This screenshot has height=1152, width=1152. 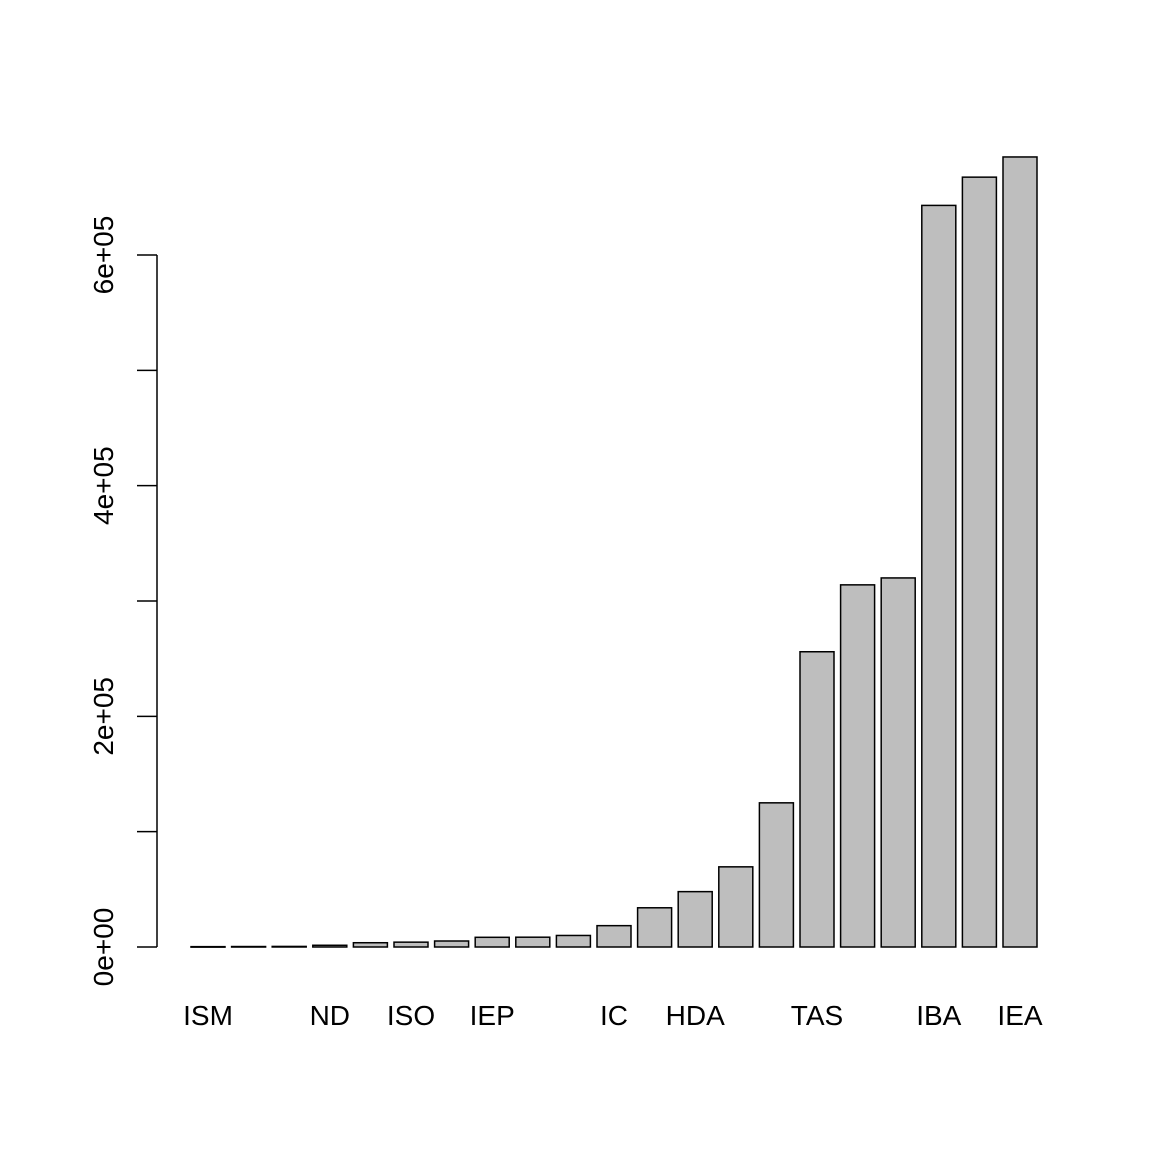 I want to click on x-tick-label: IBA, so click(x=938, y=1015).